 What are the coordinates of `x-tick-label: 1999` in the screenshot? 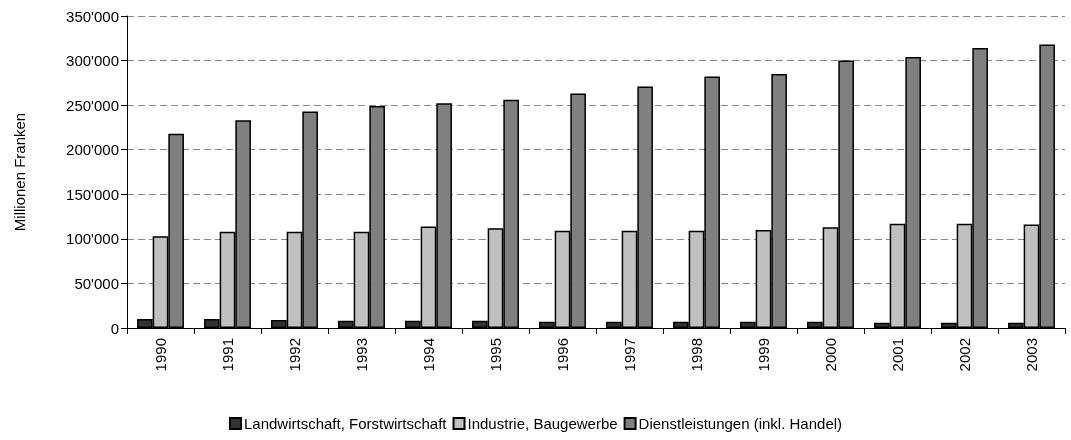 It's located at (763, 355).